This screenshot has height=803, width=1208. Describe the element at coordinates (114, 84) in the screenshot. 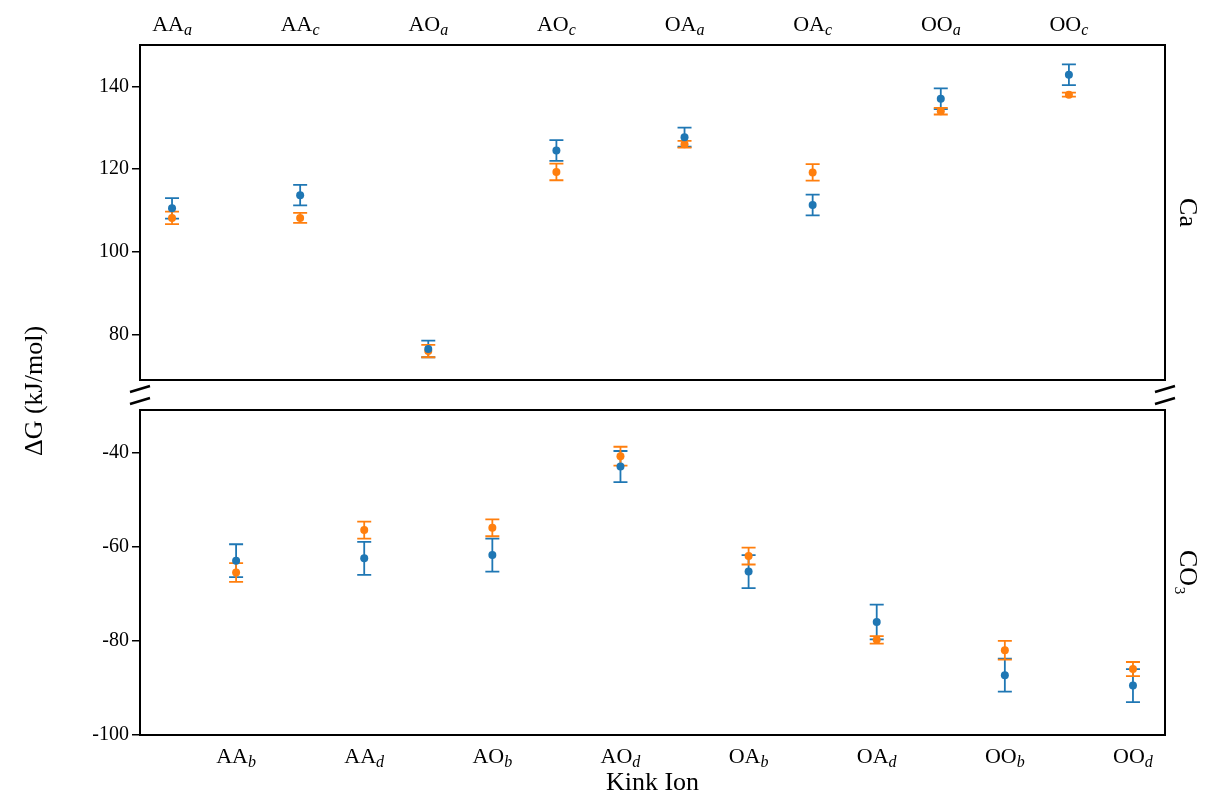

I see `y-tick-label: 140` at that location.